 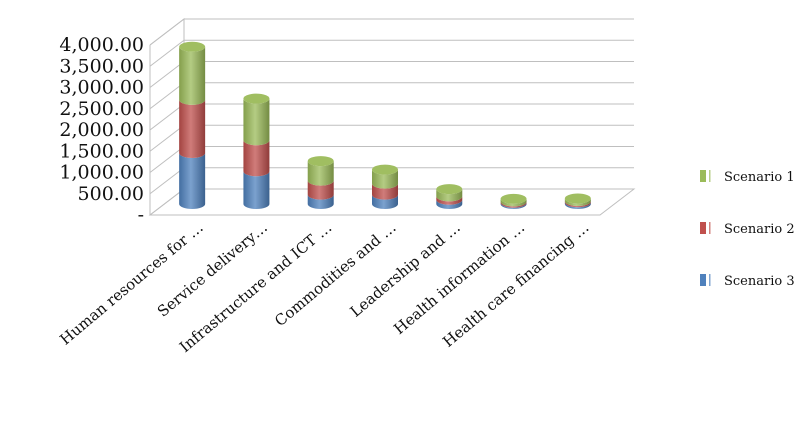 I want to click on y-tick-label: 2,500.00, so click(x=101, y=109).